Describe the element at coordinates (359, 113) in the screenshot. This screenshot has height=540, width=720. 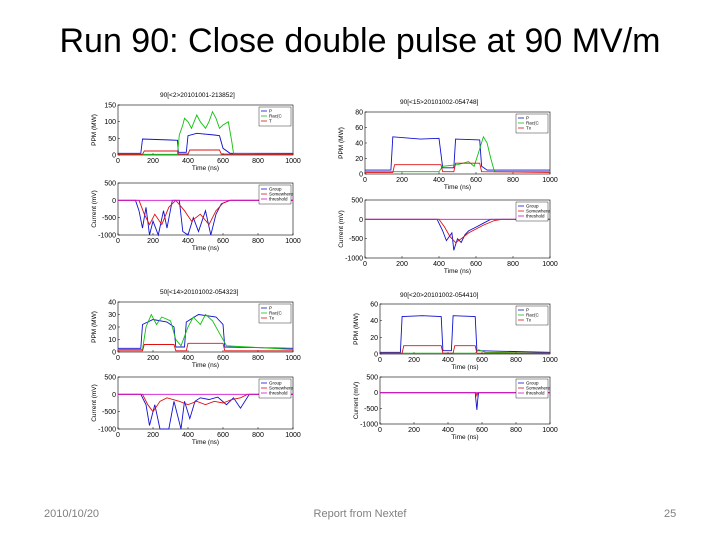
I see `y-tick-label: 80` at that location.